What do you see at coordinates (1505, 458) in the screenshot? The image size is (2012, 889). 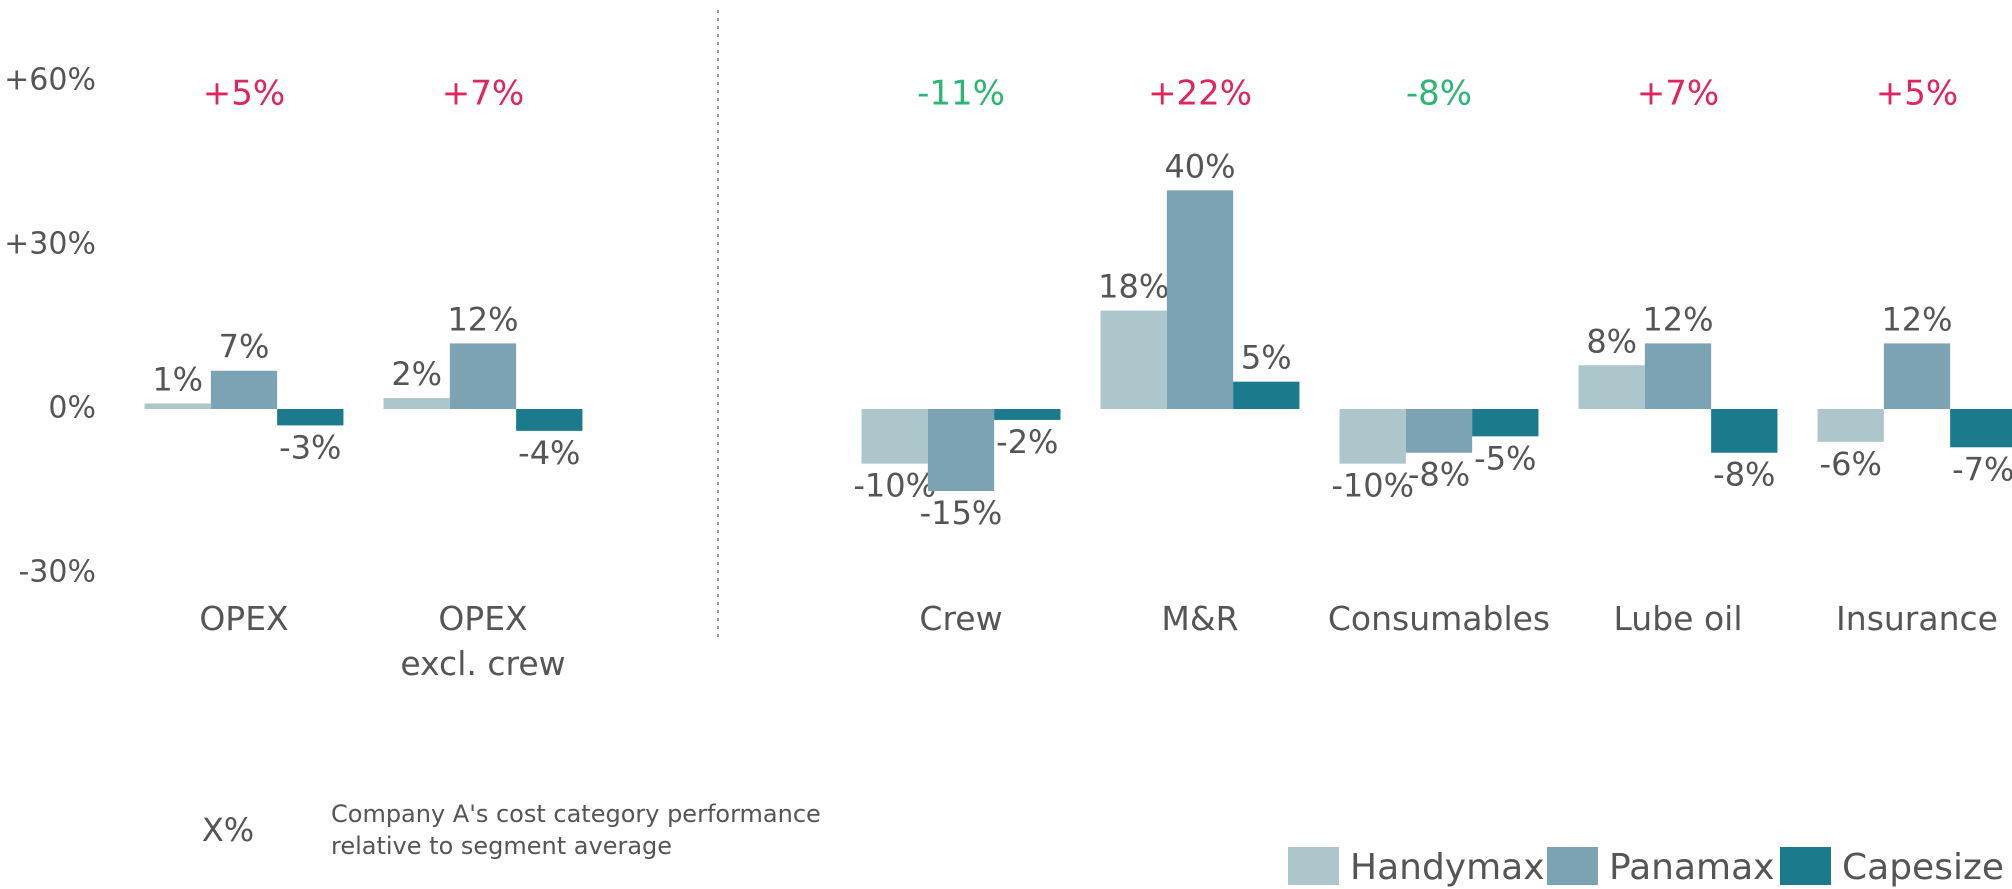 I see `value-label: -5%` at bounding box center [1505, 458].